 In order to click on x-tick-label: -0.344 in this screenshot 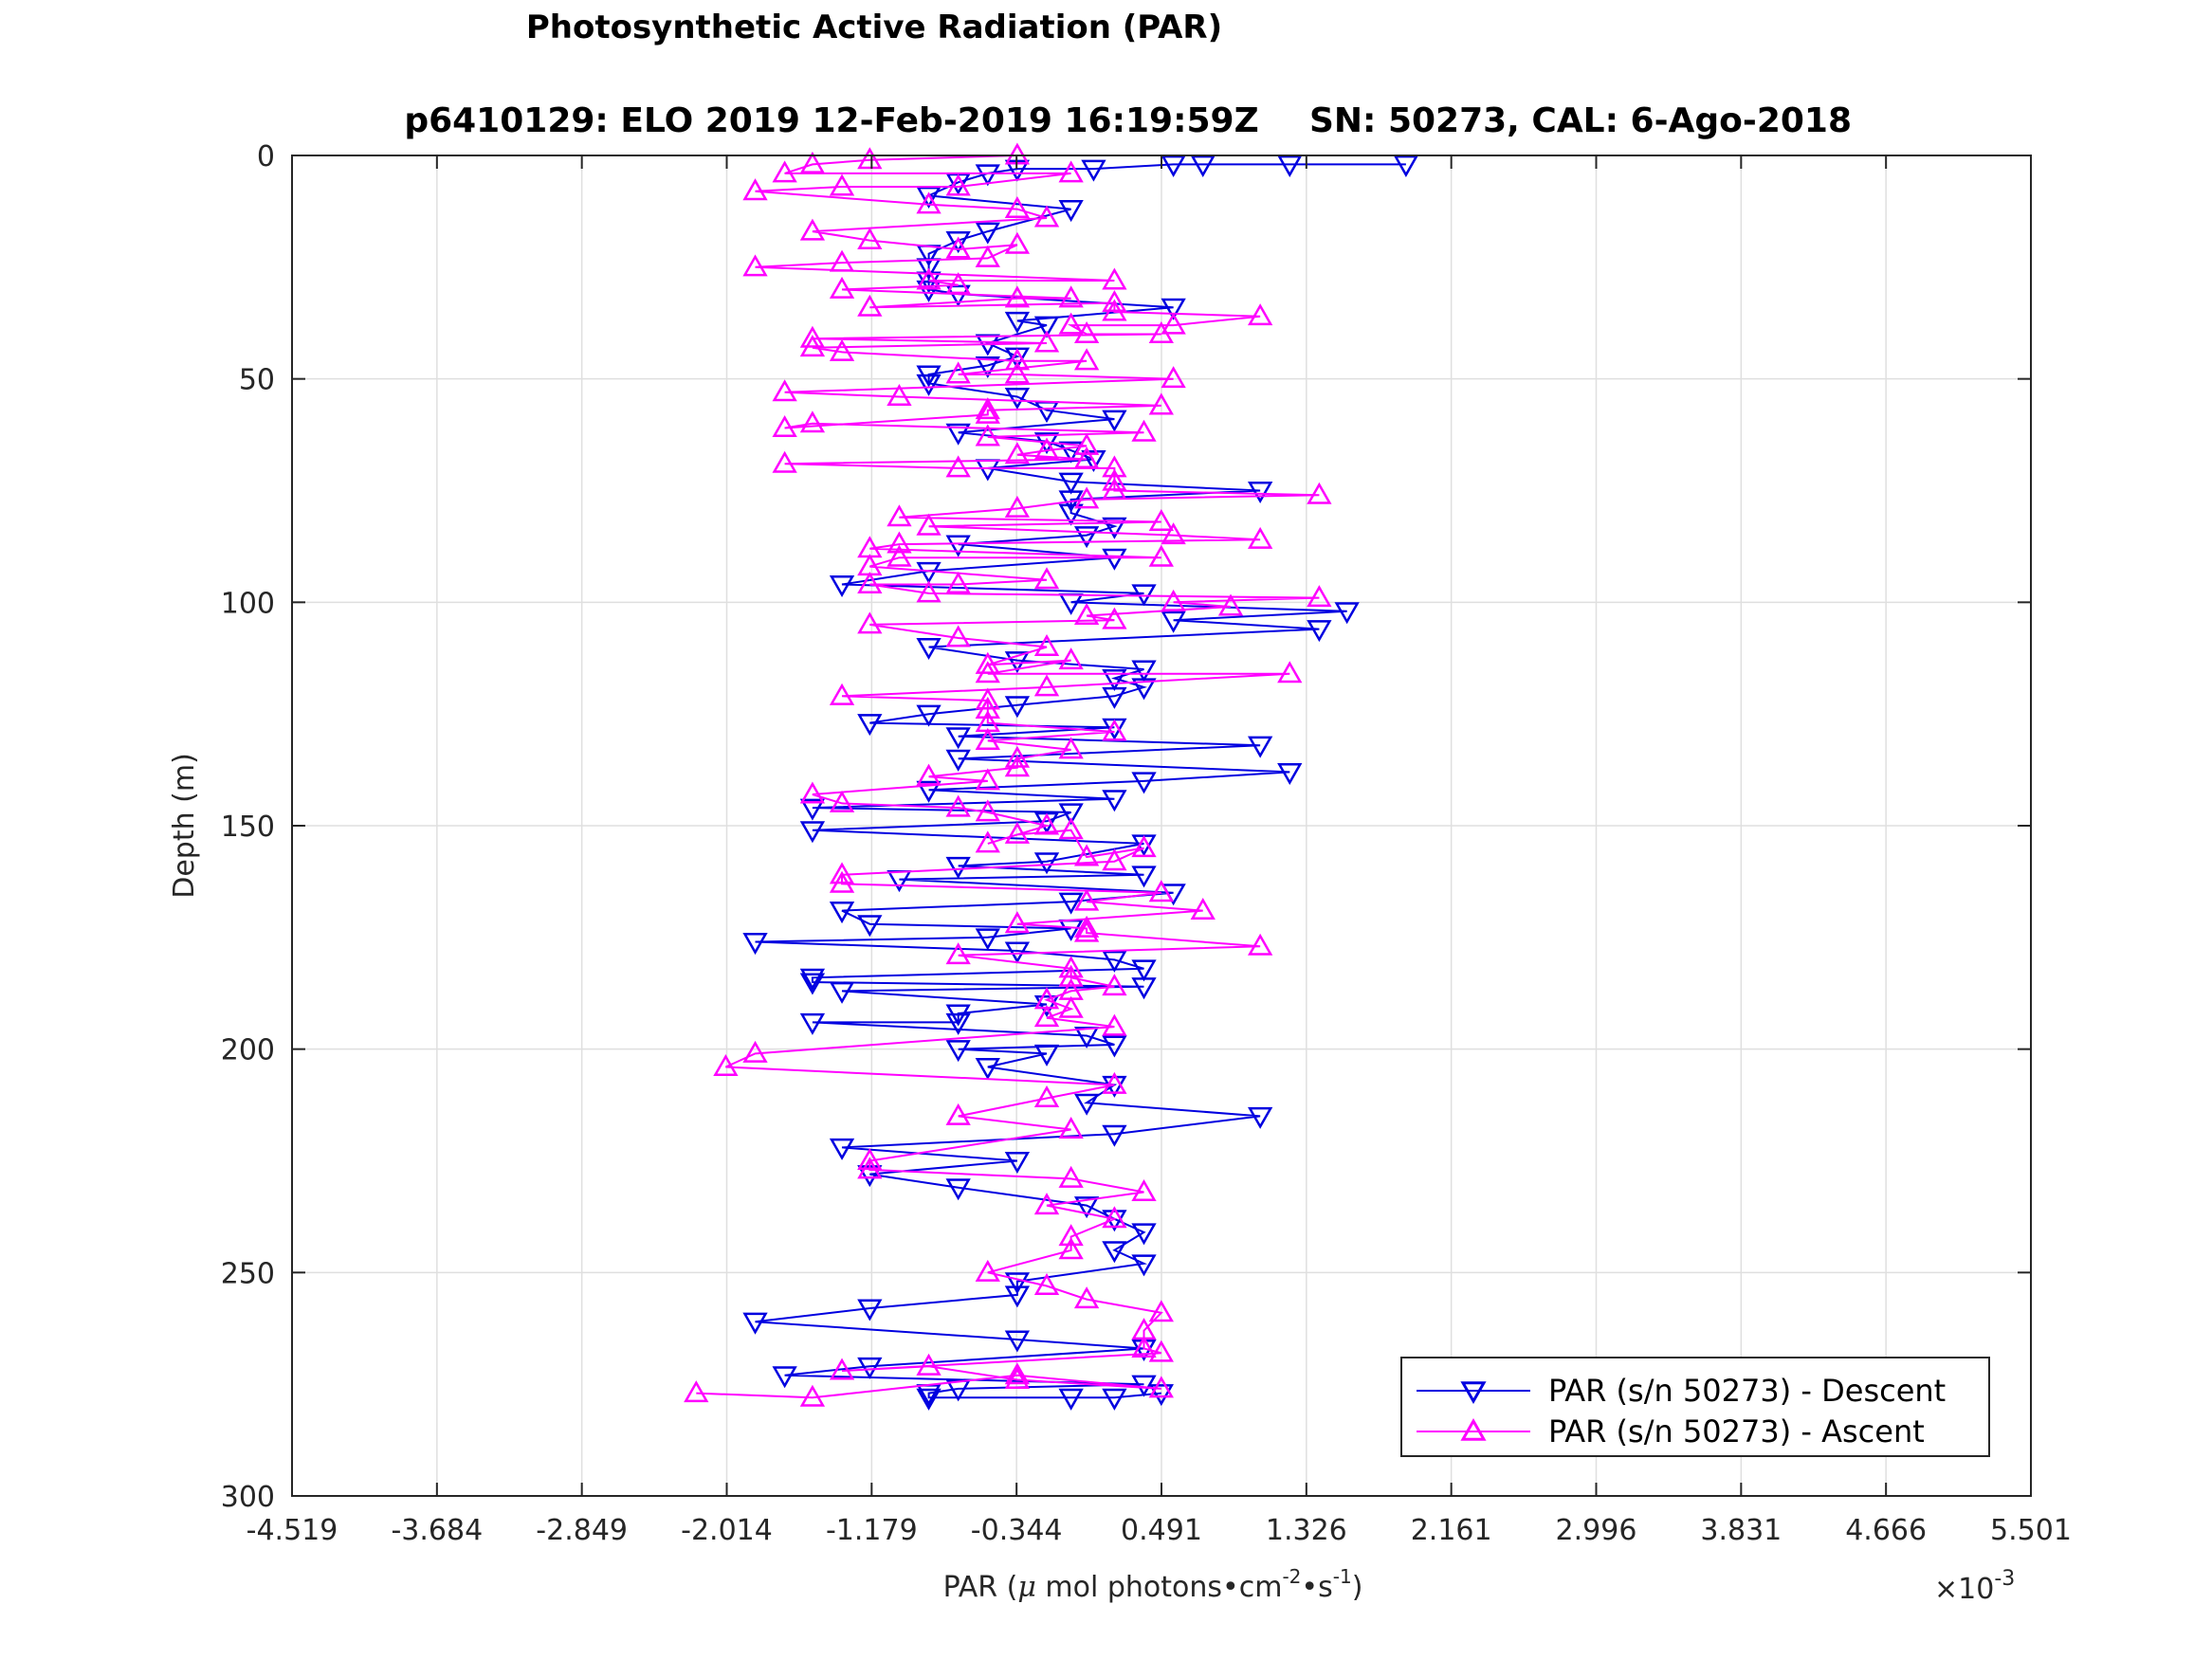, I will do `click(1017, 1530)`.